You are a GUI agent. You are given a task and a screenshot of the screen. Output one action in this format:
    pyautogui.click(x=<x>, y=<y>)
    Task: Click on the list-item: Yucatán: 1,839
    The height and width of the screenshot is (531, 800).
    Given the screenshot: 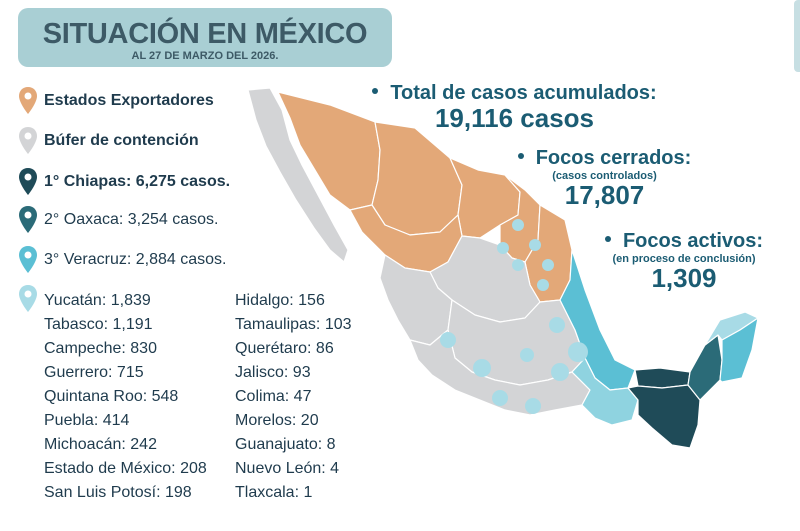 What is the action you would take?
    pyautogui.click(x=97, y=300)
    